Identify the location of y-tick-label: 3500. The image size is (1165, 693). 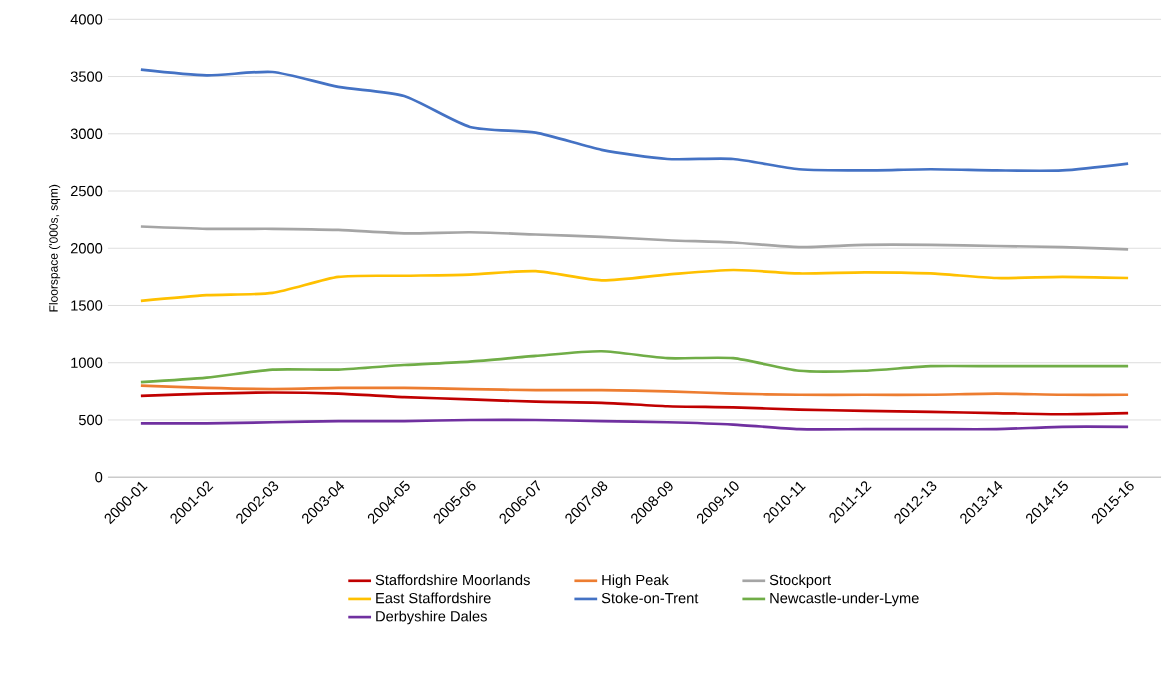
(86, 76).